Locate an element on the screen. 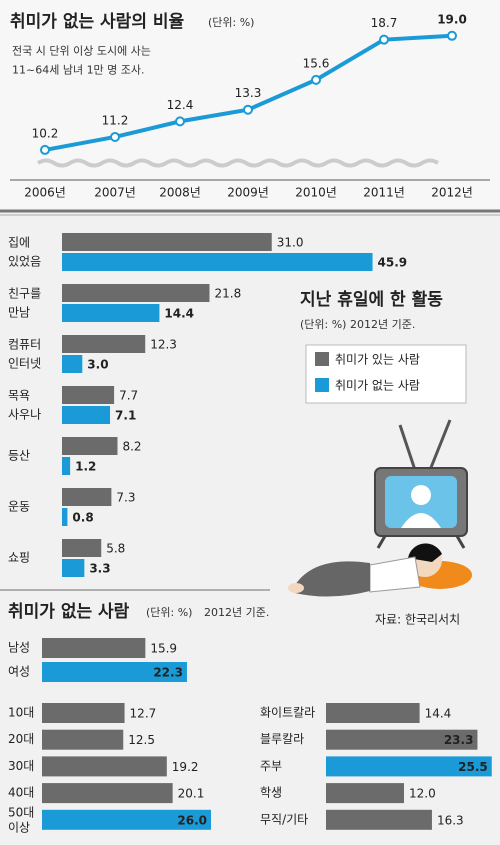 The image size is (500, 845). value-label: 19.2 is located at coordinates (185, 767).